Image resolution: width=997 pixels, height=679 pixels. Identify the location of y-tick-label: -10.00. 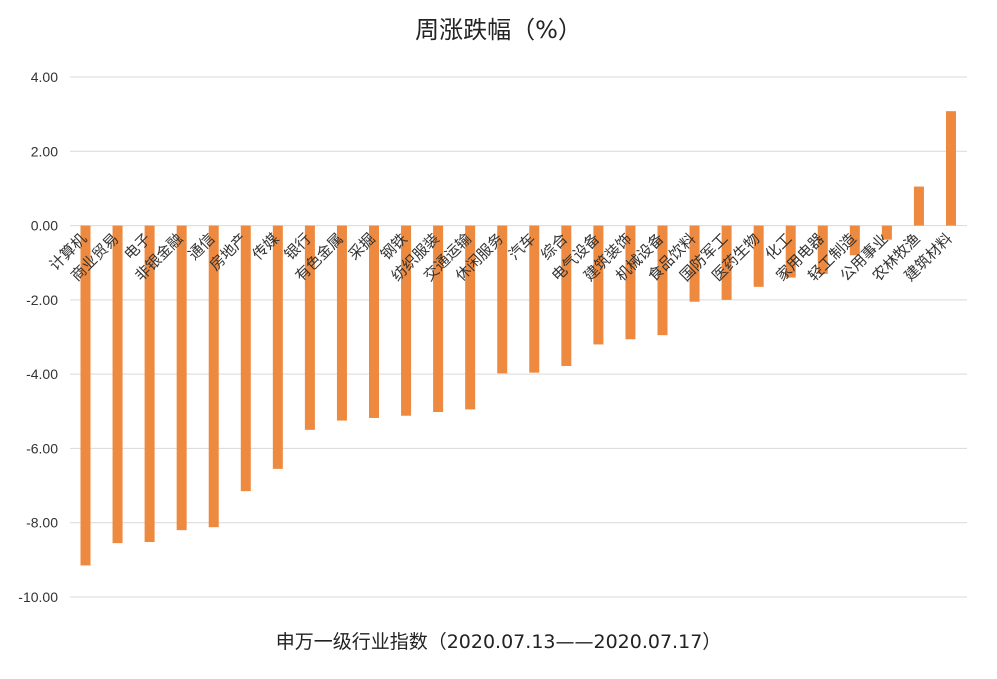
(38, 597).